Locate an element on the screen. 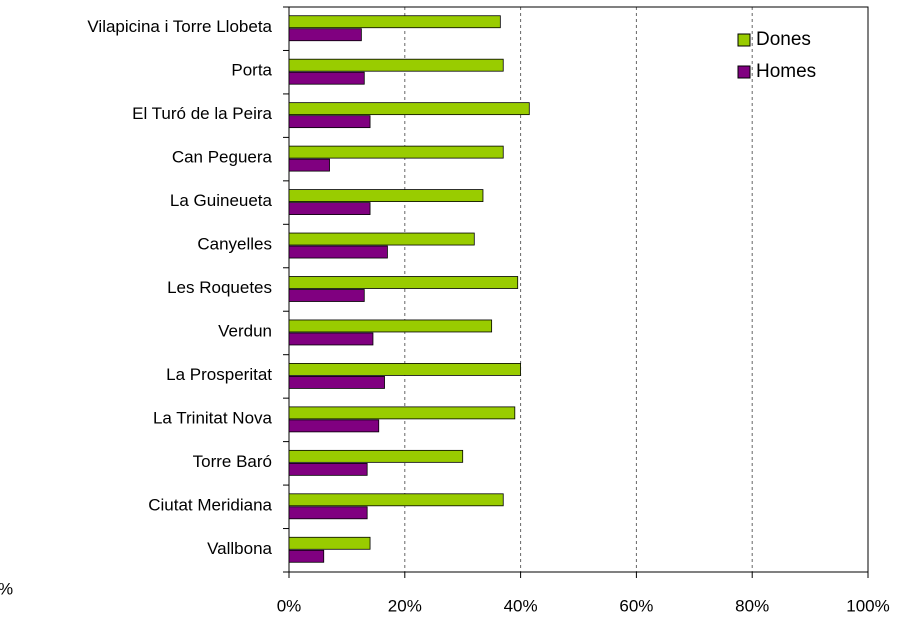 The width and height of the screenshot is (913, 618). y-tick-label: Can Peguera is located at coordinates (222, 157).